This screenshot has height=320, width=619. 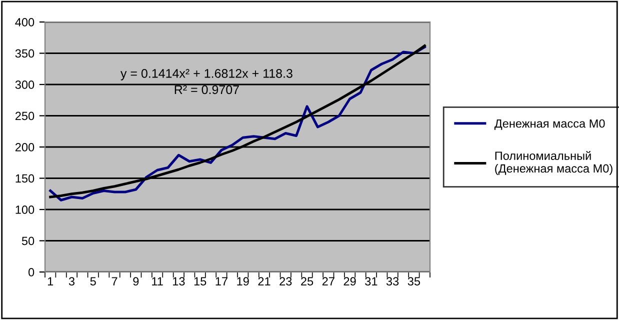 I want to click on x-tick-label: 11, so click(x=157, y=281).